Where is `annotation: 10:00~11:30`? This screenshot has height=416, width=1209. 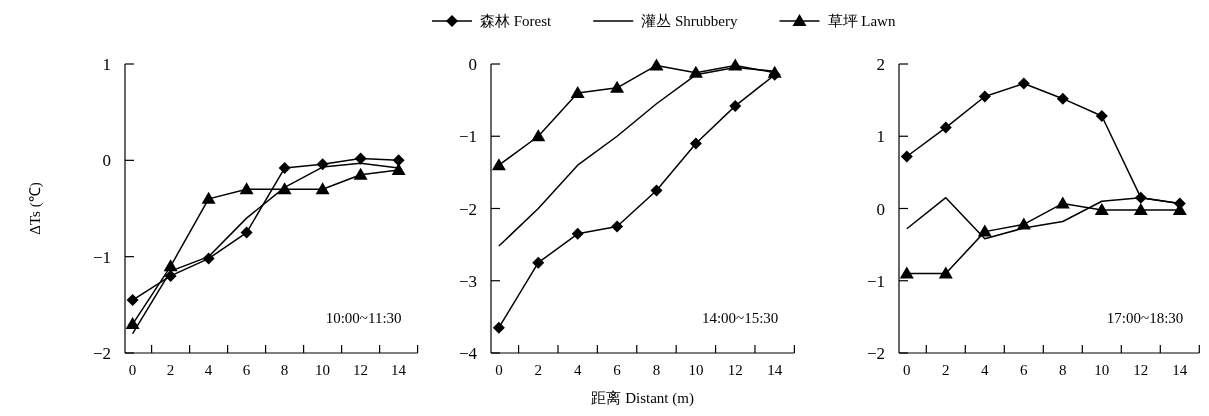 annotation: 10:00~11:30 is located at coordinates (363, 318).